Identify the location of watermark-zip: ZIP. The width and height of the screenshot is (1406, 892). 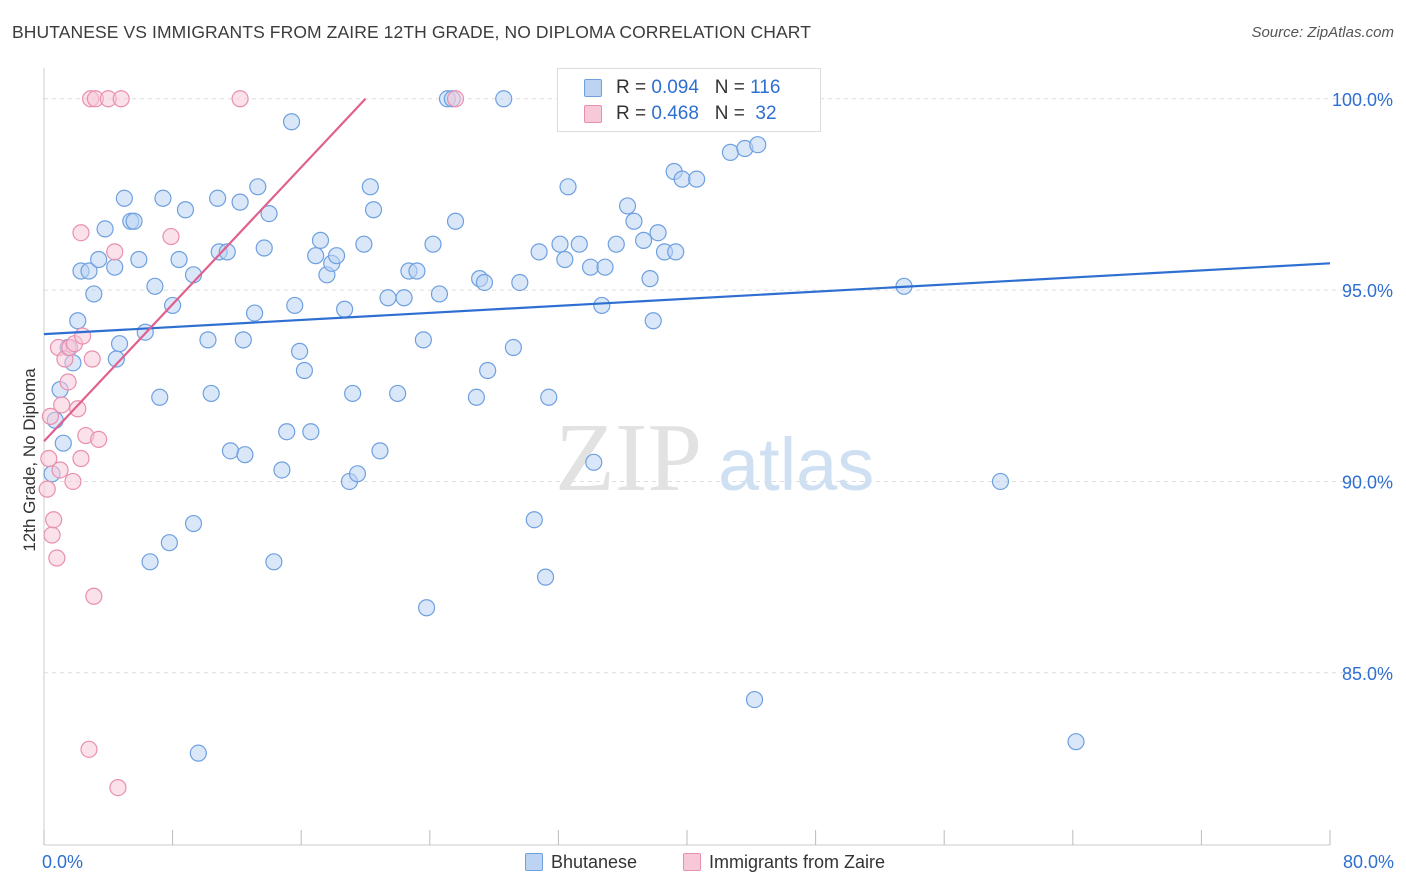
(628, 458).